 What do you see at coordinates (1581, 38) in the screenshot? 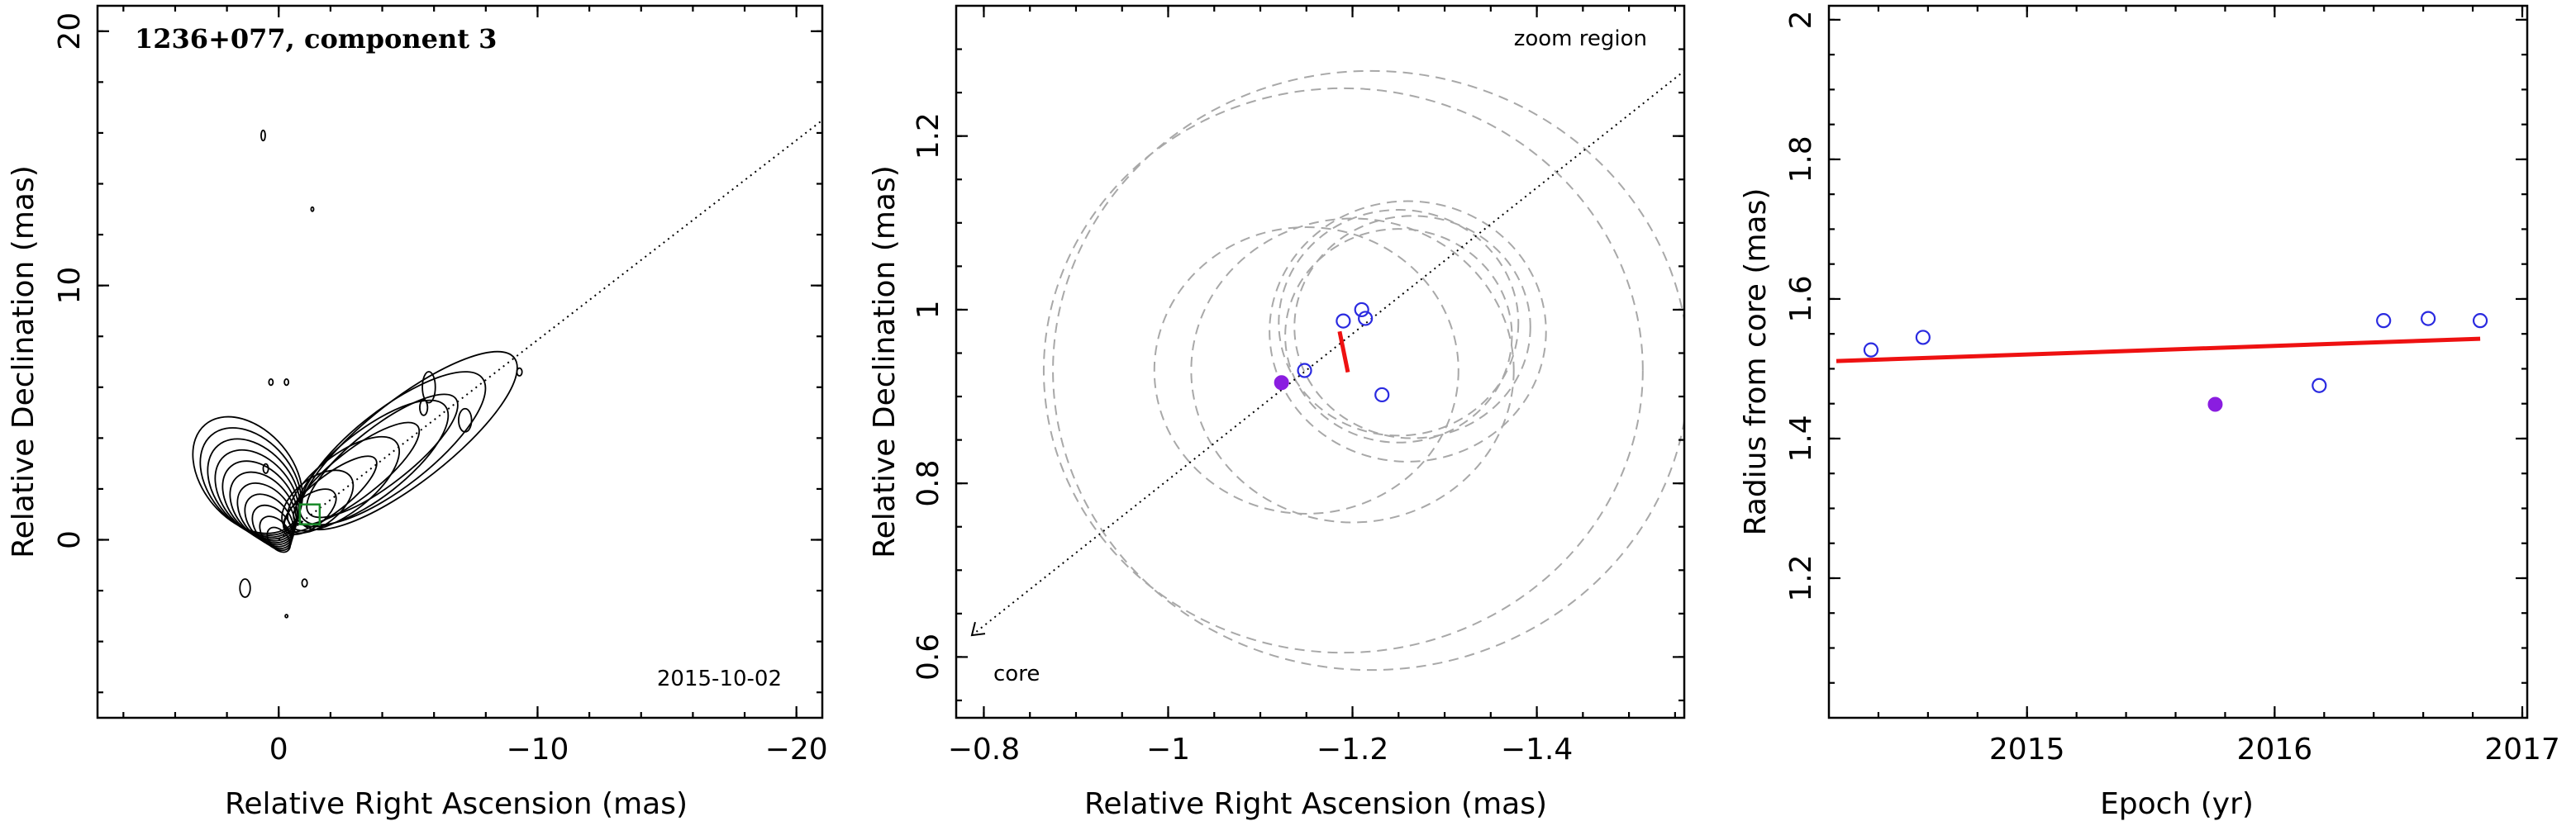
I see `panel-middle-annotation: zoom region` at bounding box center [1581, 38].